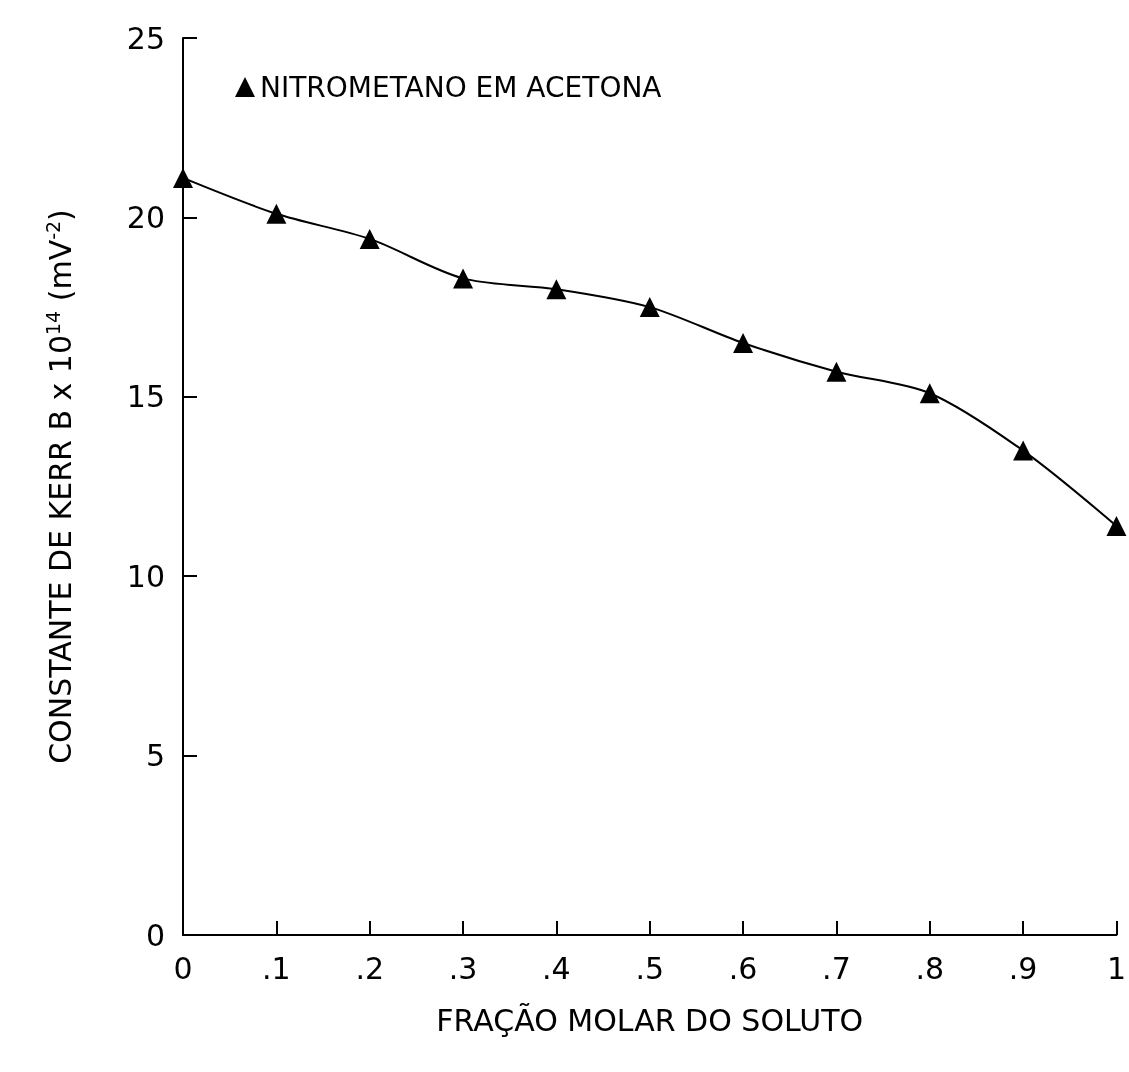  What do you see at coordinates (1116, 968) in the screenshot?
I see `x-tick-label: 1` at bounding box center [1116, 968].